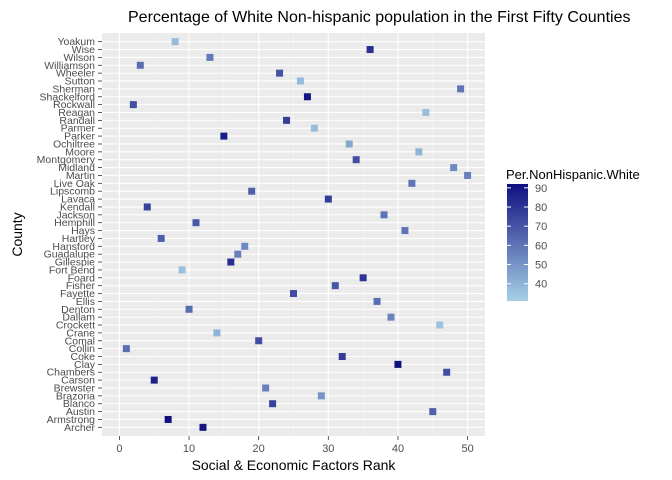  What do you see at coordinates (79, 239) in the screenshot?
I see `y-tick-label: Hartley` at bounding box center [79, 239].